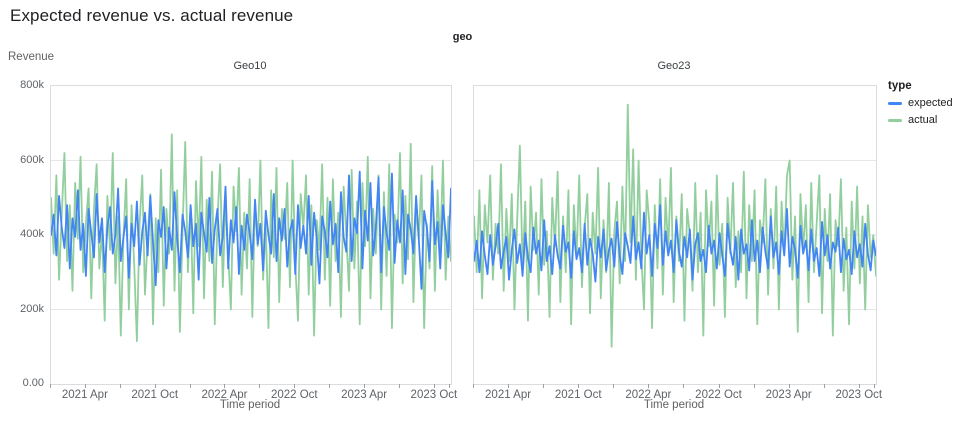  I want to click on legend-label-expected: expected, so click(930, 103).